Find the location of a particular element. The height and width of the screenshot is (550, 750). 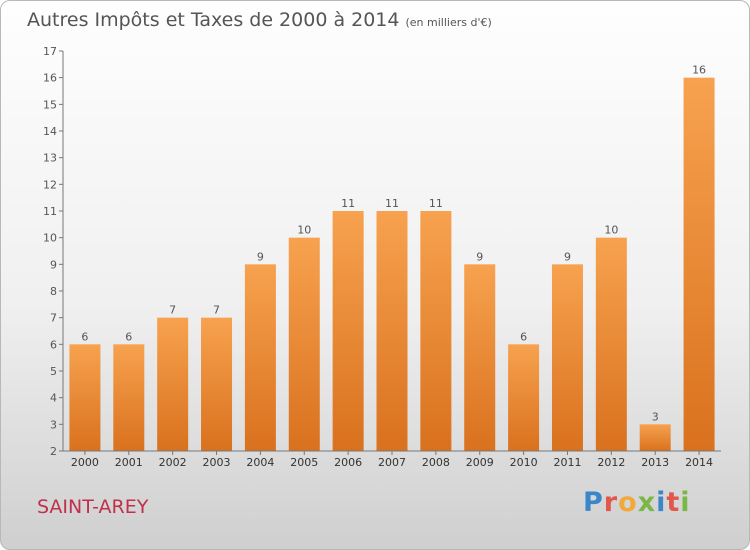

x-tick-label: 2008 is located at coordinates (436, 462).